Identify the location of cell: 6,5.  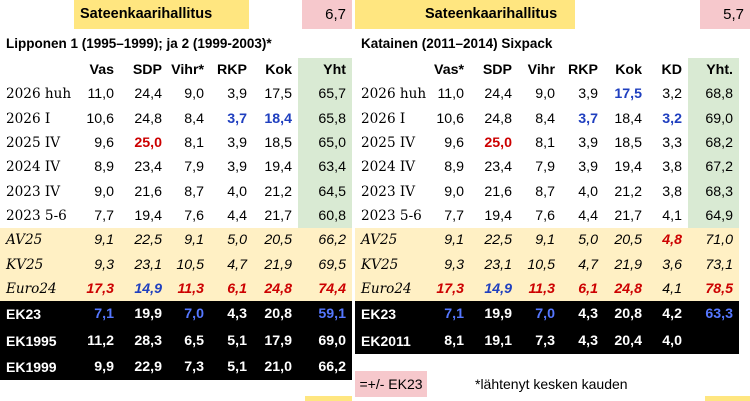
(189, 340).